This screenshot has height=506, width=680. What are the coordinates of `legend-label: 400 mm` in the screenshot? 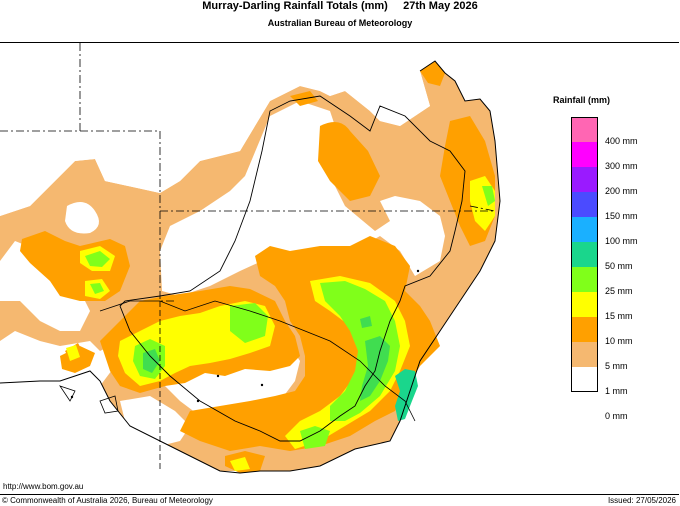 It's located at (621, 141).